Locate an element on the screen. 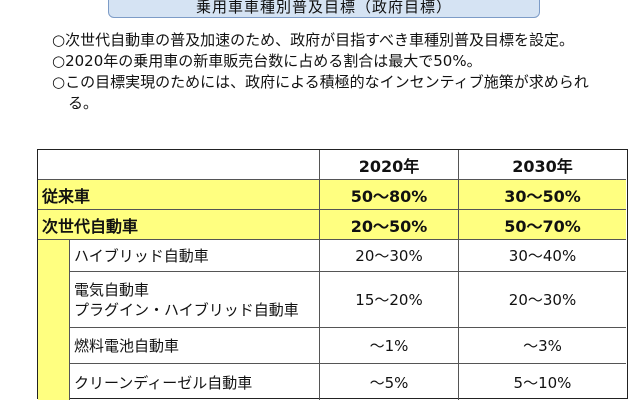 This screenshot has height=400, width=640. row-label-ev-phev: 電気自動車 プラグイン・ハイブリッド自動車 is located at coordinates (195, 300).